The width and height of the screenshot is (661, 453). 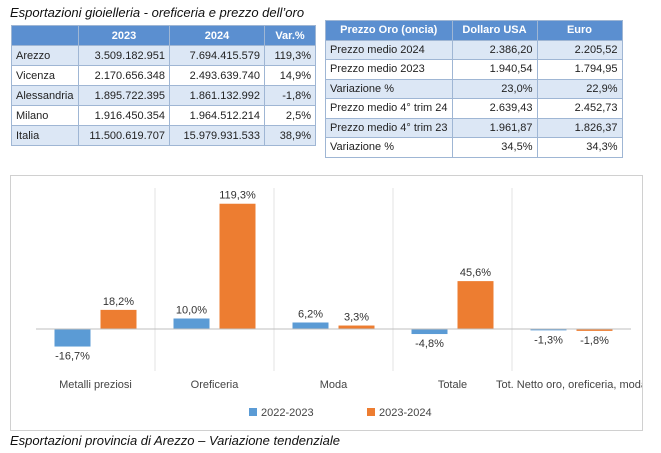 I want to click on gold-price-table-cell: 23,0%, so click(x=494, y=88).